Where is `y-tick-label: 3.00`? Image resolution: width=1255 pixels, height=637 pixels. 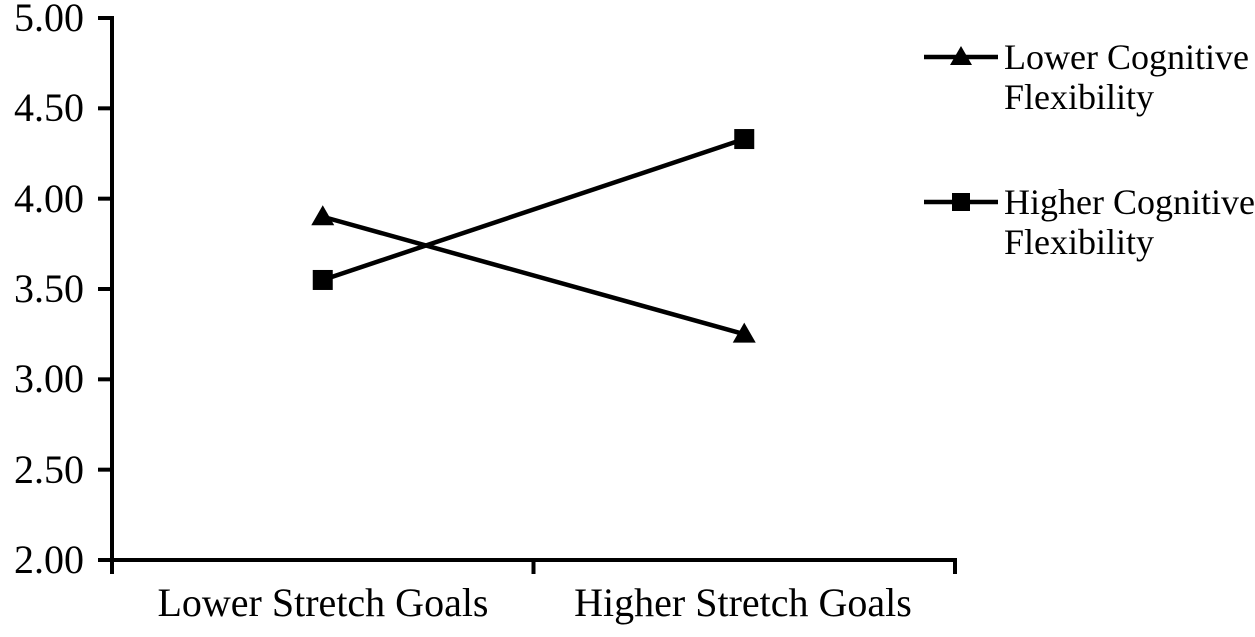 y-tick-label: 3.00 is located at coordinates (49, 378).